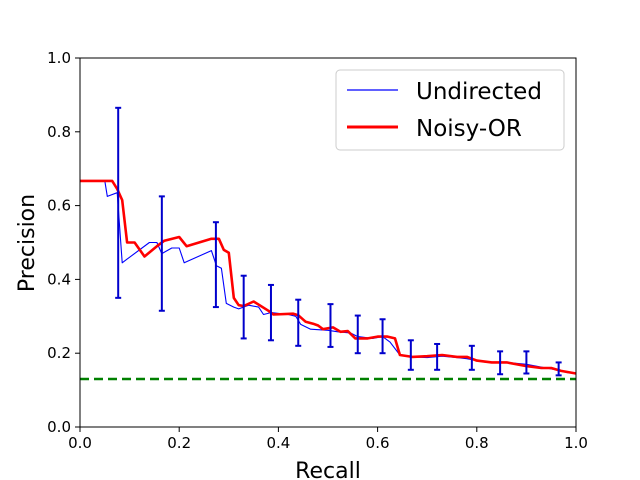  What do you see at coordinates (59, 206) in the screenshot?
I see `y-tick-label: 0.6` at bounding box center [59, 206].